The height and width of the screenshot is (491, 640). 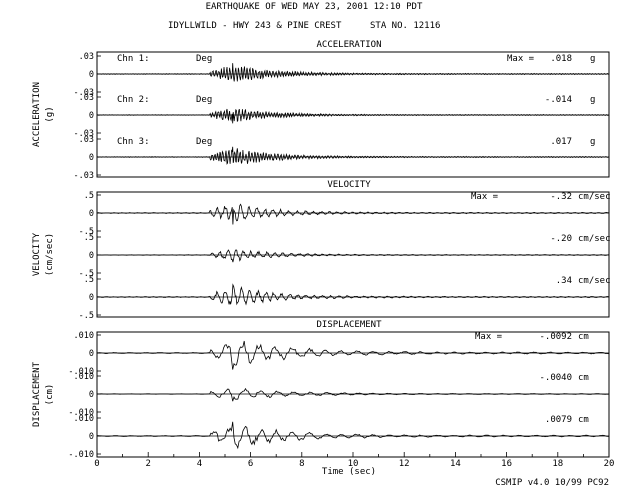 I want to click on station-number: STA NO. 12116, so click(x=405, y=26).